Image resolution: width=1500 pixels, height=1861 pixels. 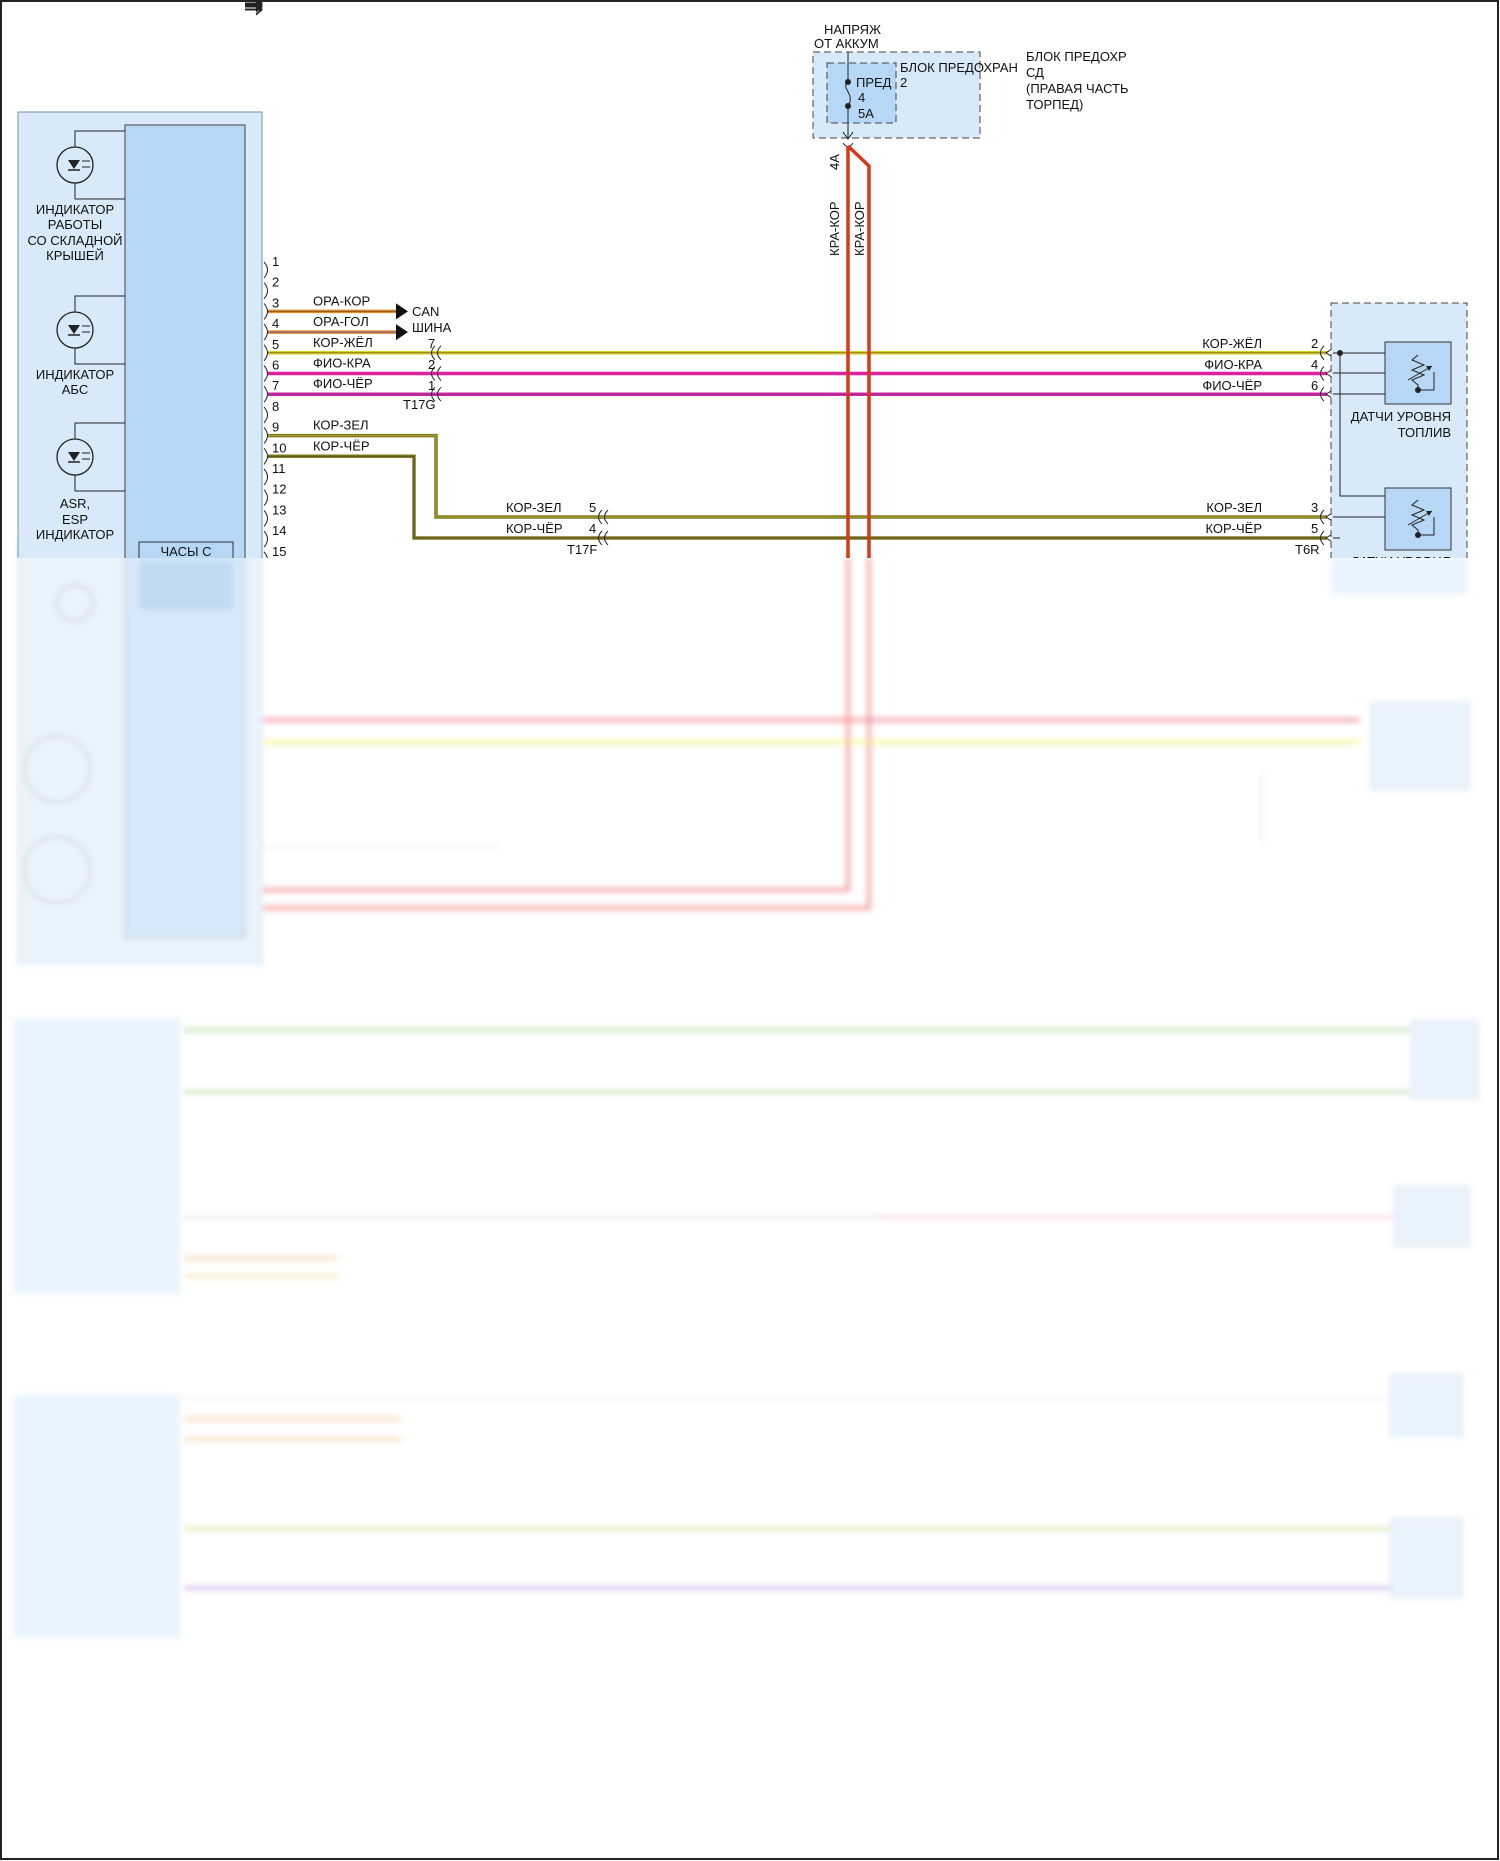 I want to click on t17f-label-kor-zel: КОР-ЗЕЛ, so click(x=534, y=507).